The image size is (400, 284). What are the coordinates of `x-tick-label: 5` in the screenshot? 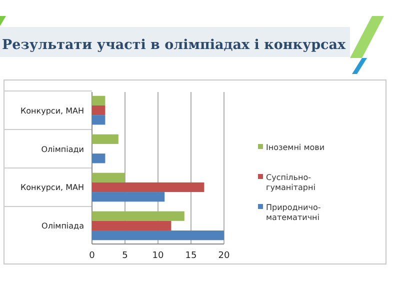 It's located at (125, 256).